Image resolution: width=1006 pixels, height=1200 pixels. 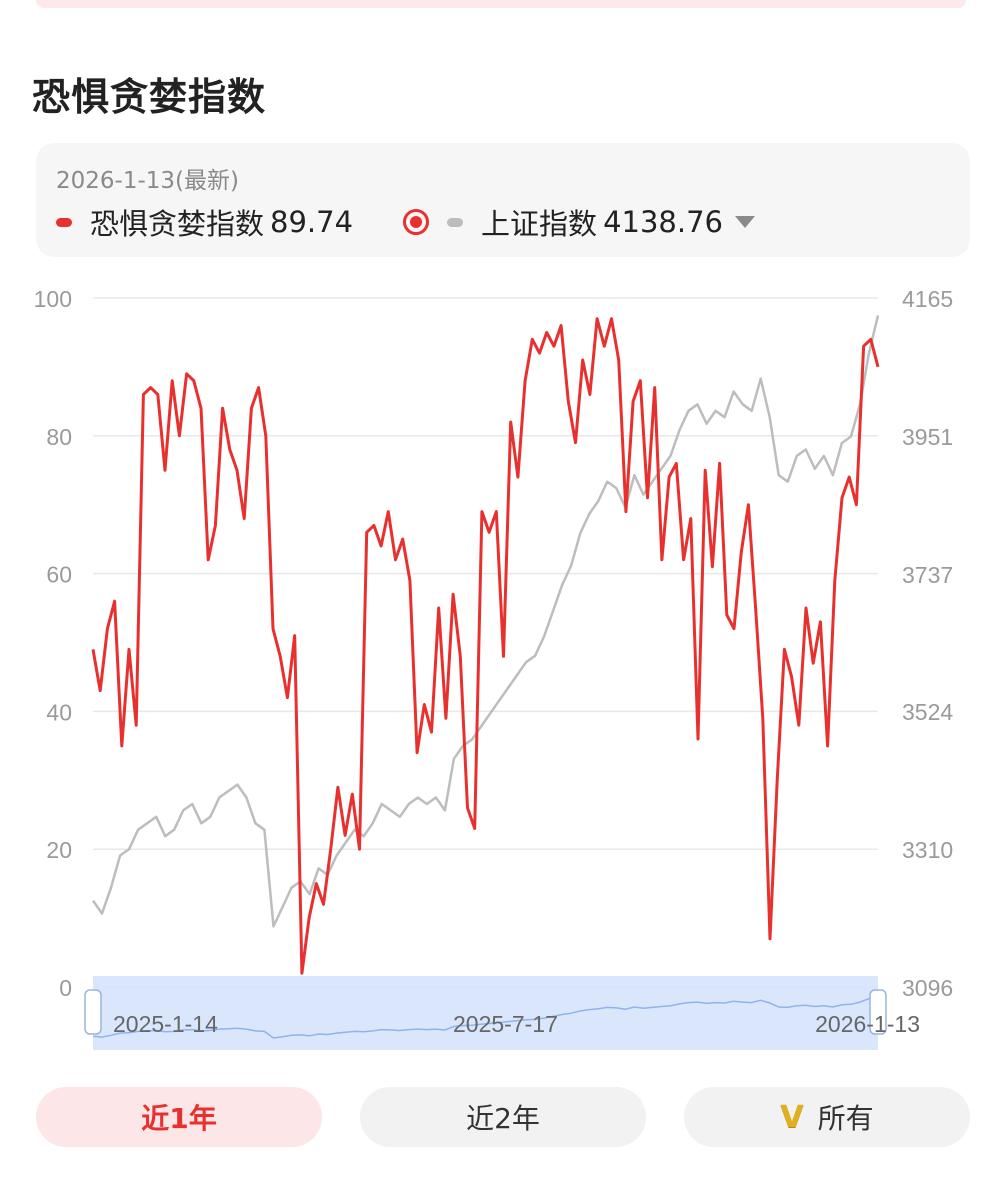 I want to click on right-axis-tick: 3096, so click(x=927, y=988).